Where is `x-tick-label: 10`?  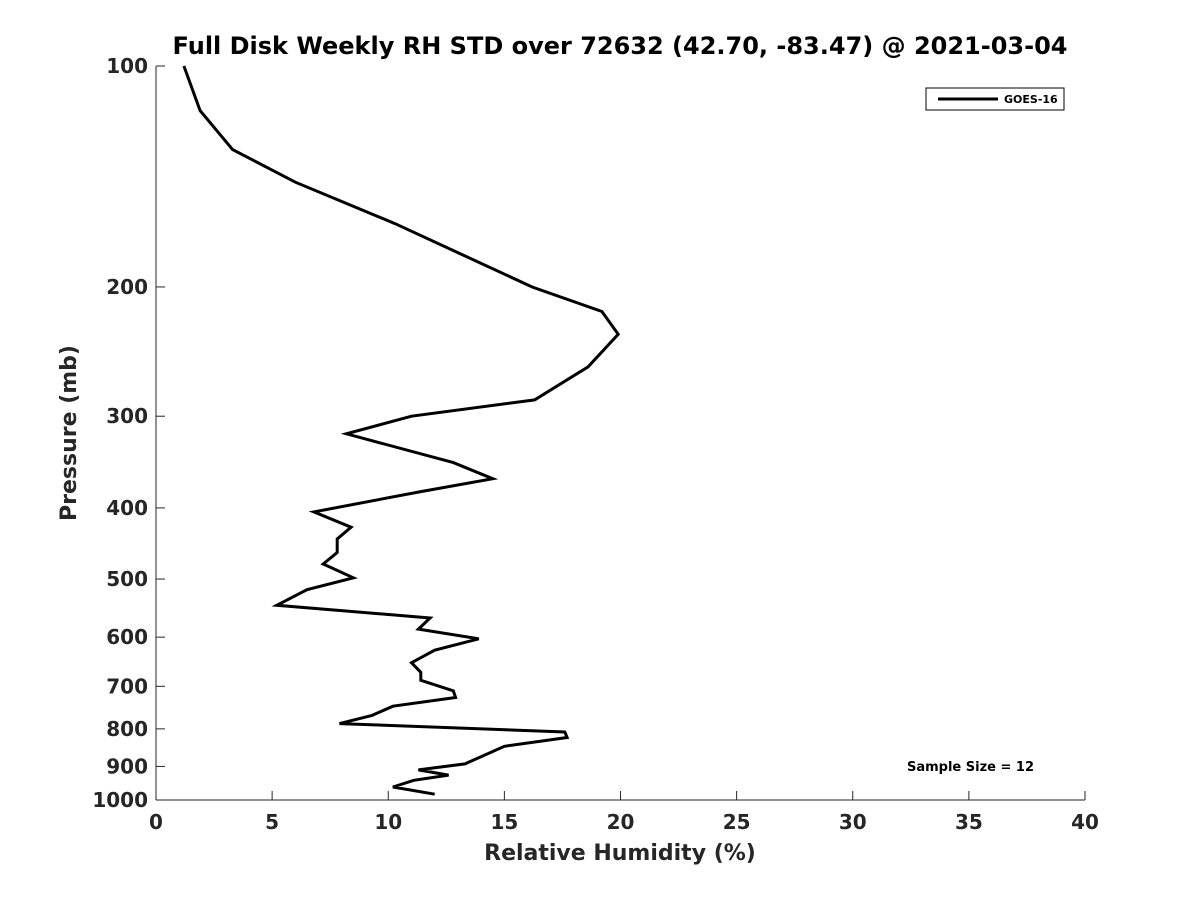
x-tick-label: 10 is located at coordinates (388, 822).